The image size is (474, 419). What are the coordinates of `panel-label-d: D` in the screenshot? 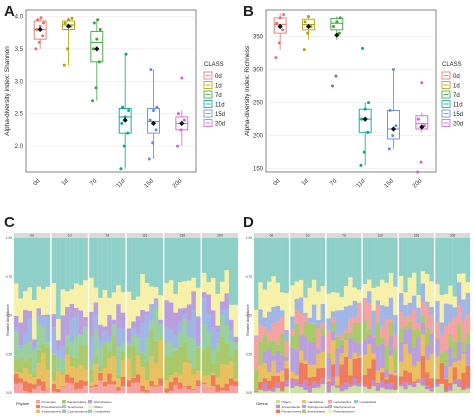 It's located at (248, 222).